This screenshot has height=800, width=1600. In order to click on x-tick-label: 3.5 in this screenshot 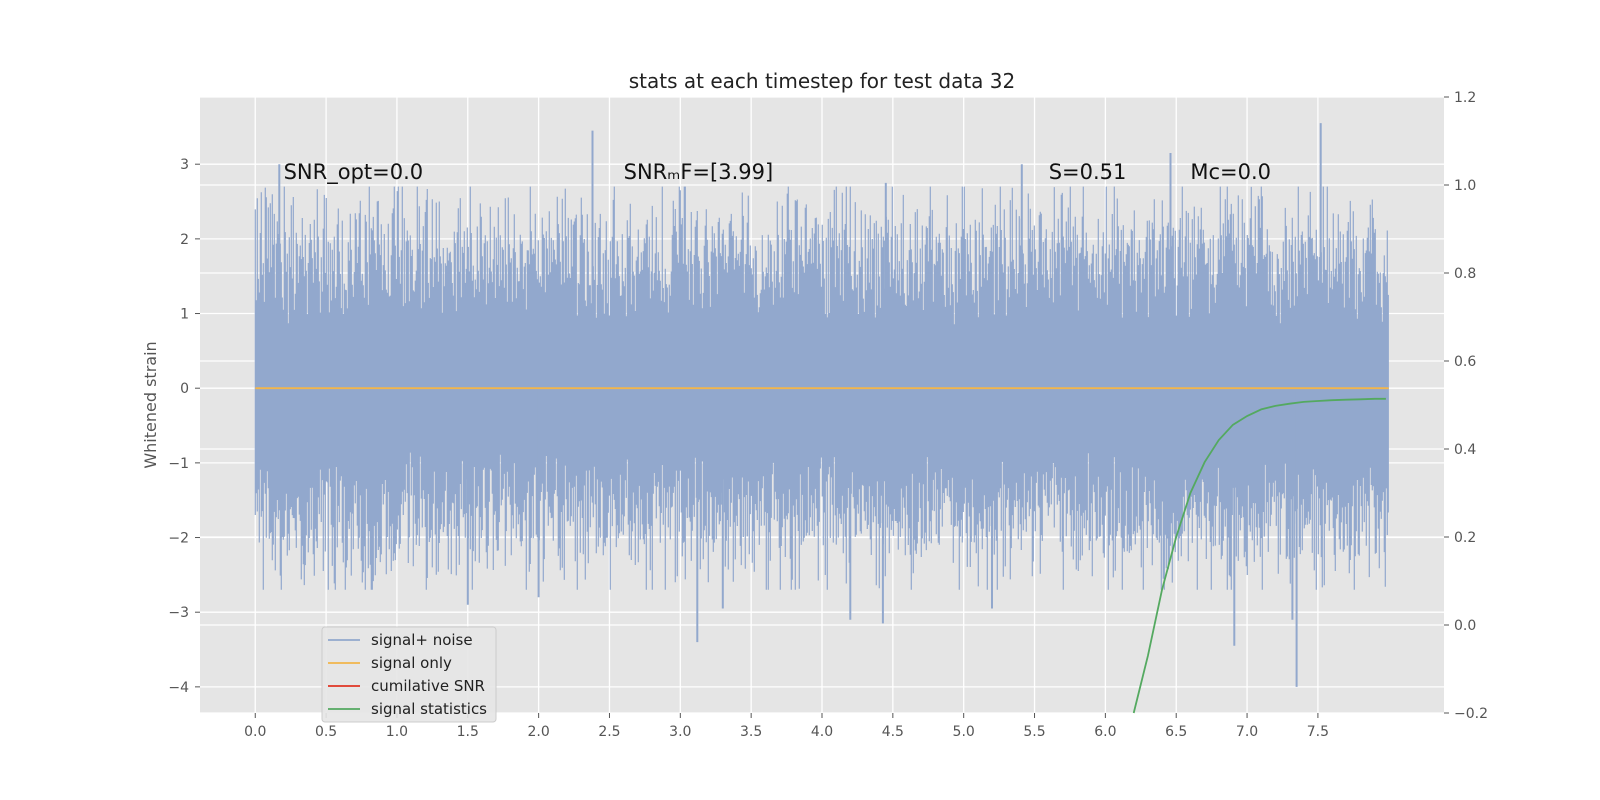, I will do `click(751, 732)`.